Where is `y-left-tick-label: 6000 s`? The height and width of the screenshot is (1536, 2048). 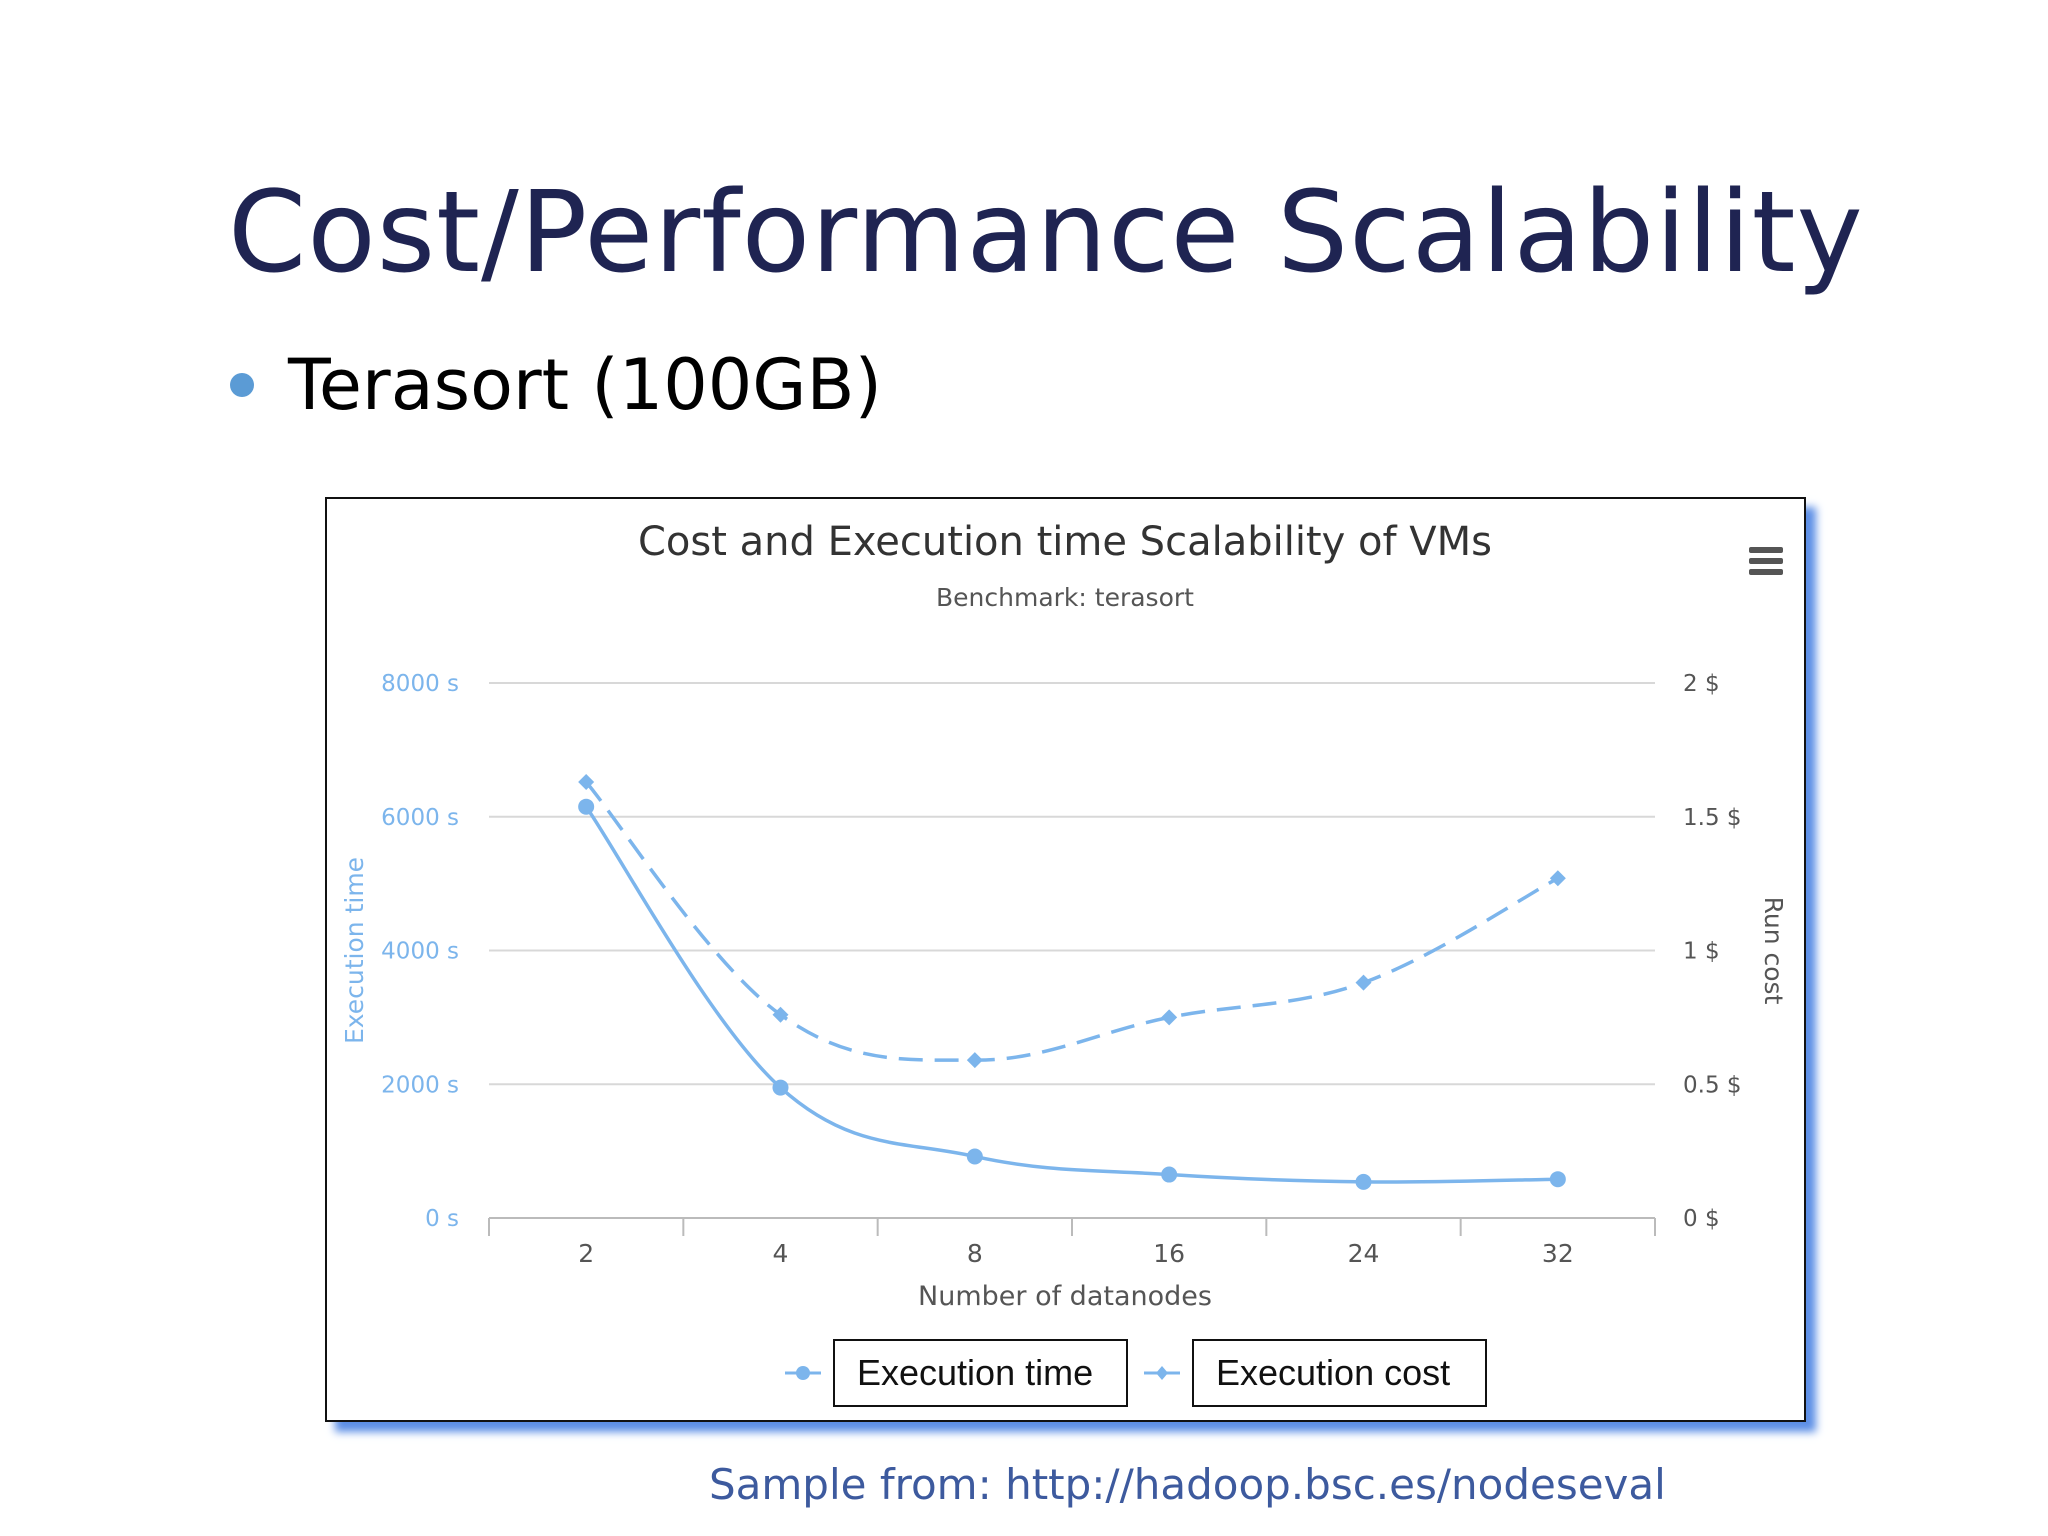 y-left-tick-label: 6000 s is located at coordinates (420, 818).